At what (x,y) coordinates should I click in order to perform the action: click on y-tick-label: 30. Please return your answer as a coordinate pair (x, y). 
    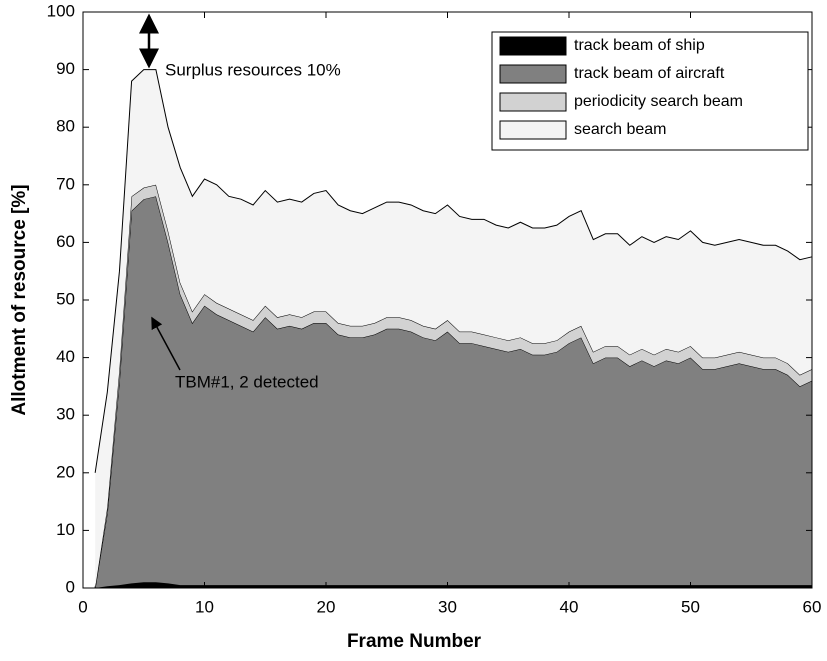
    Looking at the image, I should click on (65, 414).